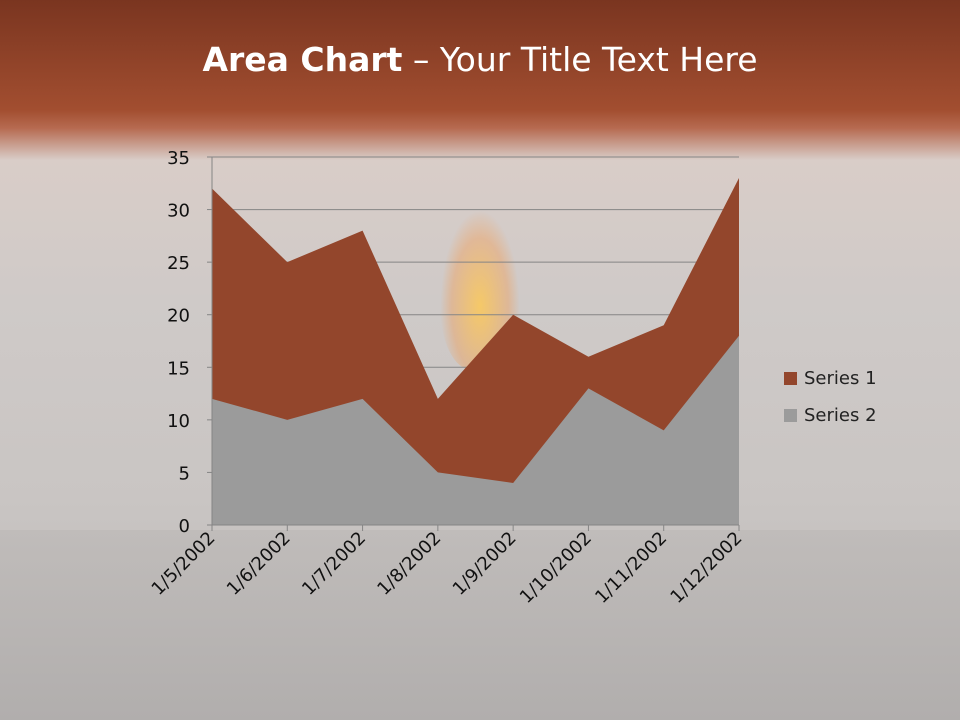  What do you see at coordinates (178, 368) in the screenshot?
I see `y-tick-label: 15` at bounding box center [178, 368].